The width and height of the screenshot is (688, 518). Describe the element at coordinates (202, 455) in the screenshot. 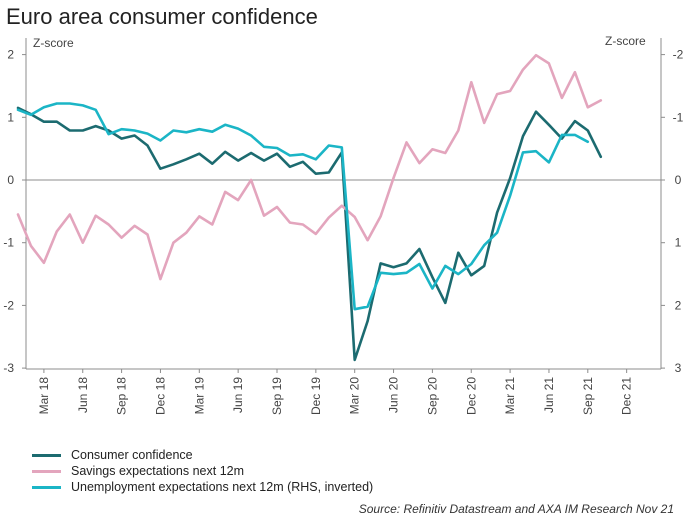

I see `legend-item-consumer-confidence: Consumer confidence` at that location.